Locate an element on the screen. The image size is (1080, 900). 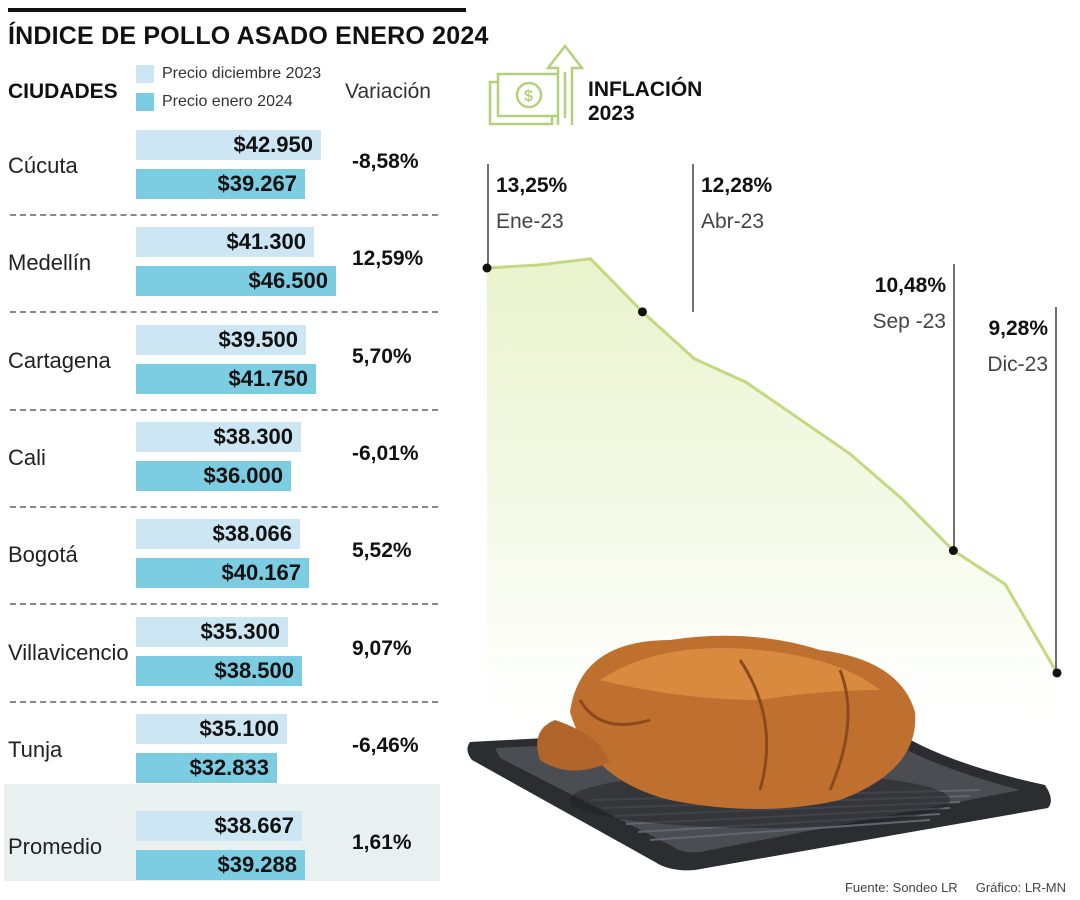
bar-label-jan-2024: $32.833 is located at coordinates (229, 767).